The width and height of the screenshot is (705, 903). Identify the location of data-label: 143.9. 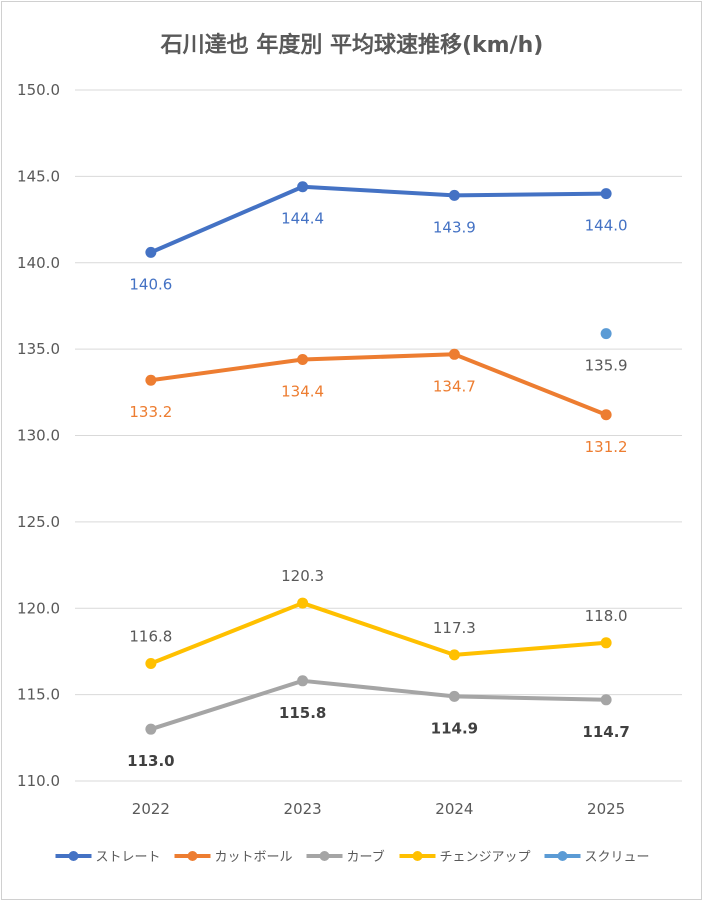
(454, 227).